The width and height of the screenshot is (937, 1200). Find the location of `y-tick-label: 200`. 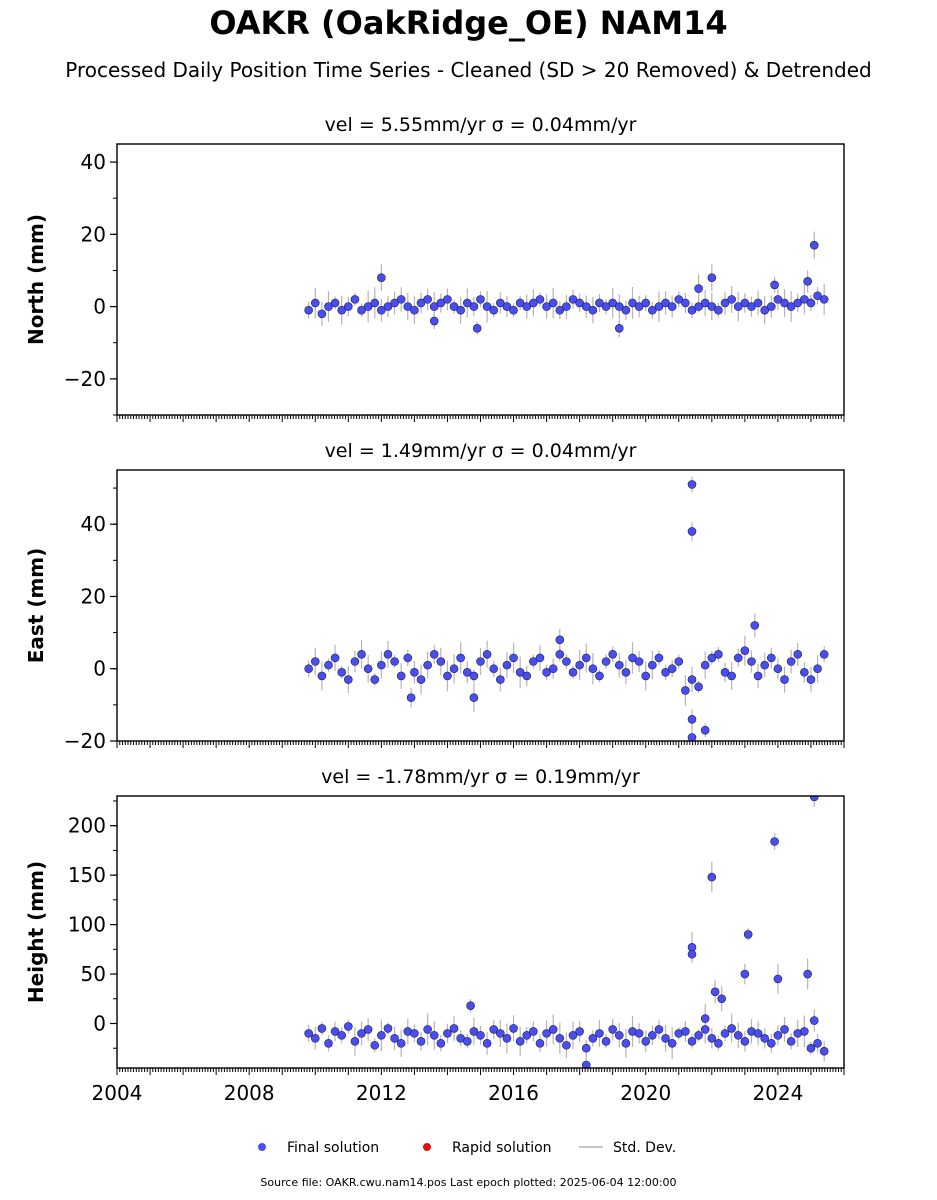

y-tick-label: 200 is located at coordinates (87, 826).